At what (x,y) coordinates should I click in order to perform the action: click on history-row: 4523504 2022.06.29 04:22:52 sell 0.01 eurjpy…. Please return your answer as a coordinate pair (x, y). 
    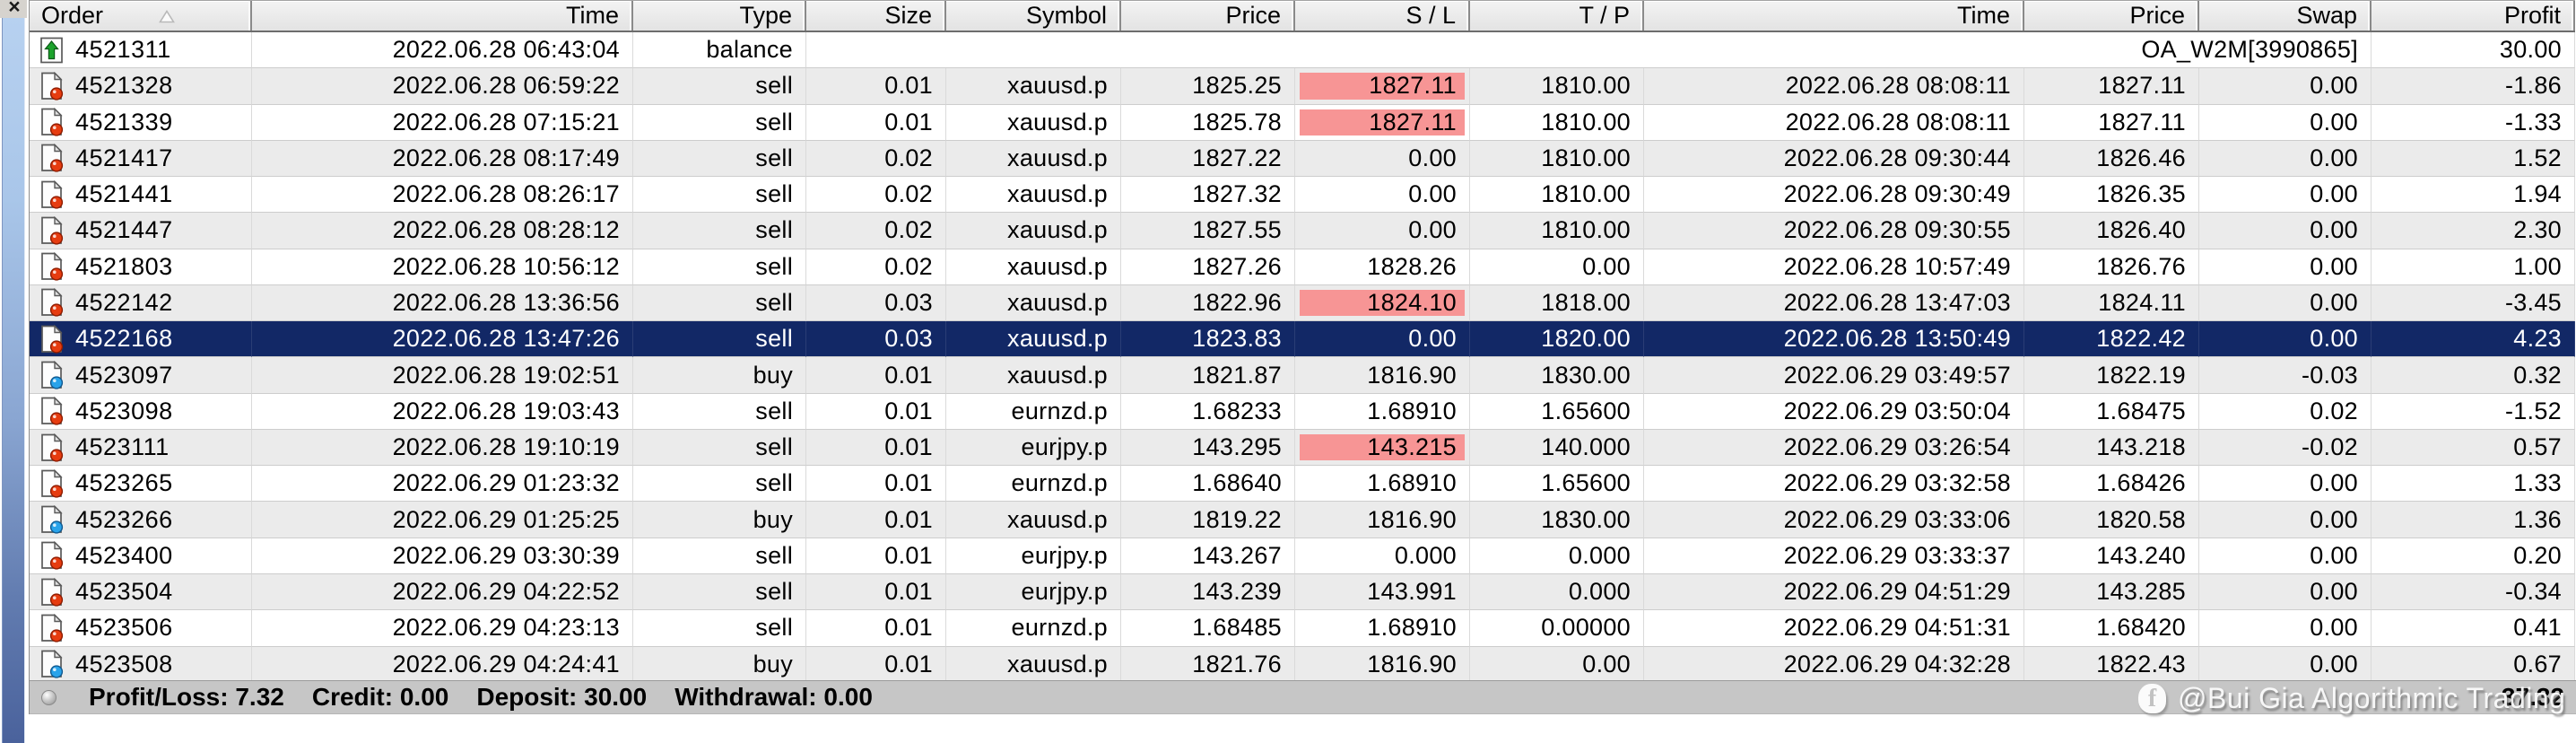
    Looking at the image, I should click on (1302, 592).